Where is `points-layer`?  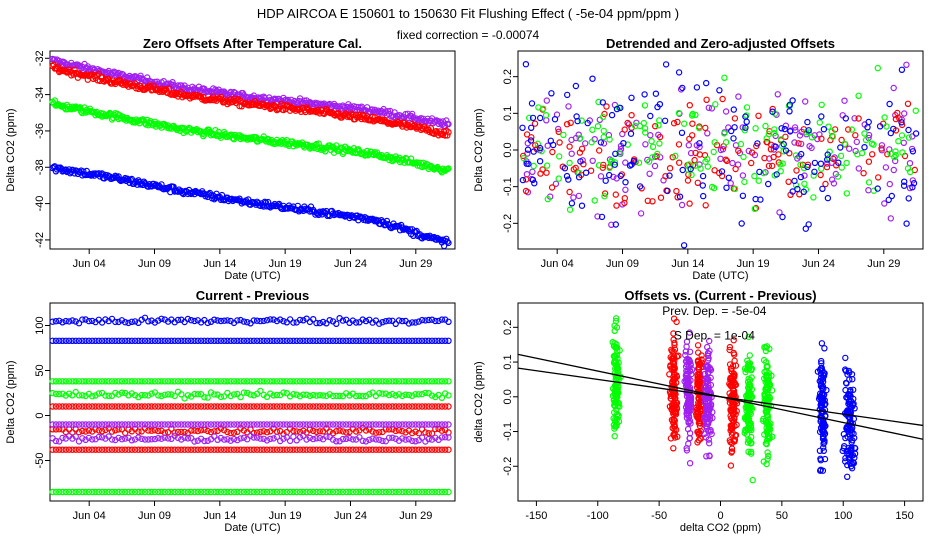 points-layer is located at coordinates (719, 155).